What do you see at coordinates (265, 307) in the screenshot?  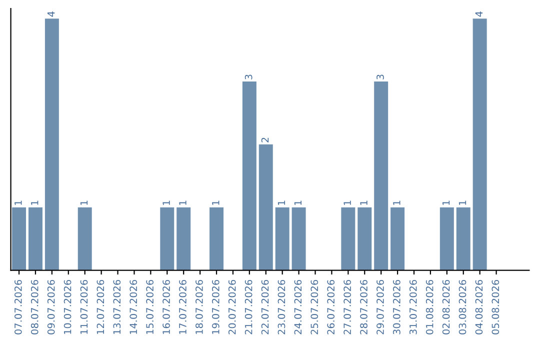 I see `x-tick-label: 22.07.2026` at bounding box center [265, 307].